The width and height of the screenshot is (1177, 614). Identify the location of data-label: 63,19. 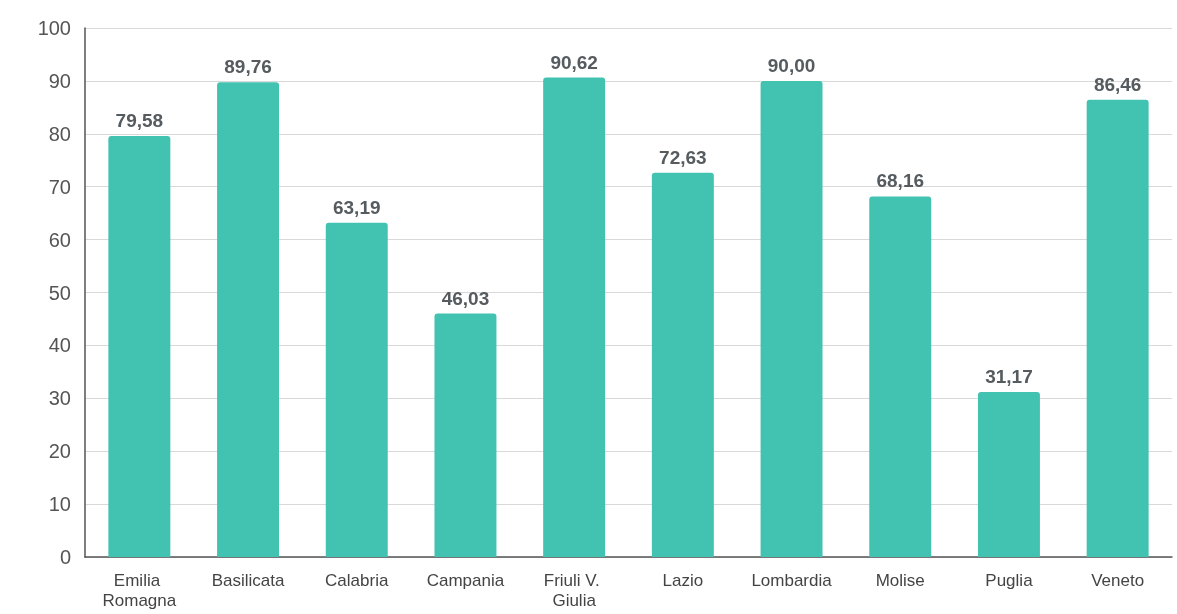
(356, 207).